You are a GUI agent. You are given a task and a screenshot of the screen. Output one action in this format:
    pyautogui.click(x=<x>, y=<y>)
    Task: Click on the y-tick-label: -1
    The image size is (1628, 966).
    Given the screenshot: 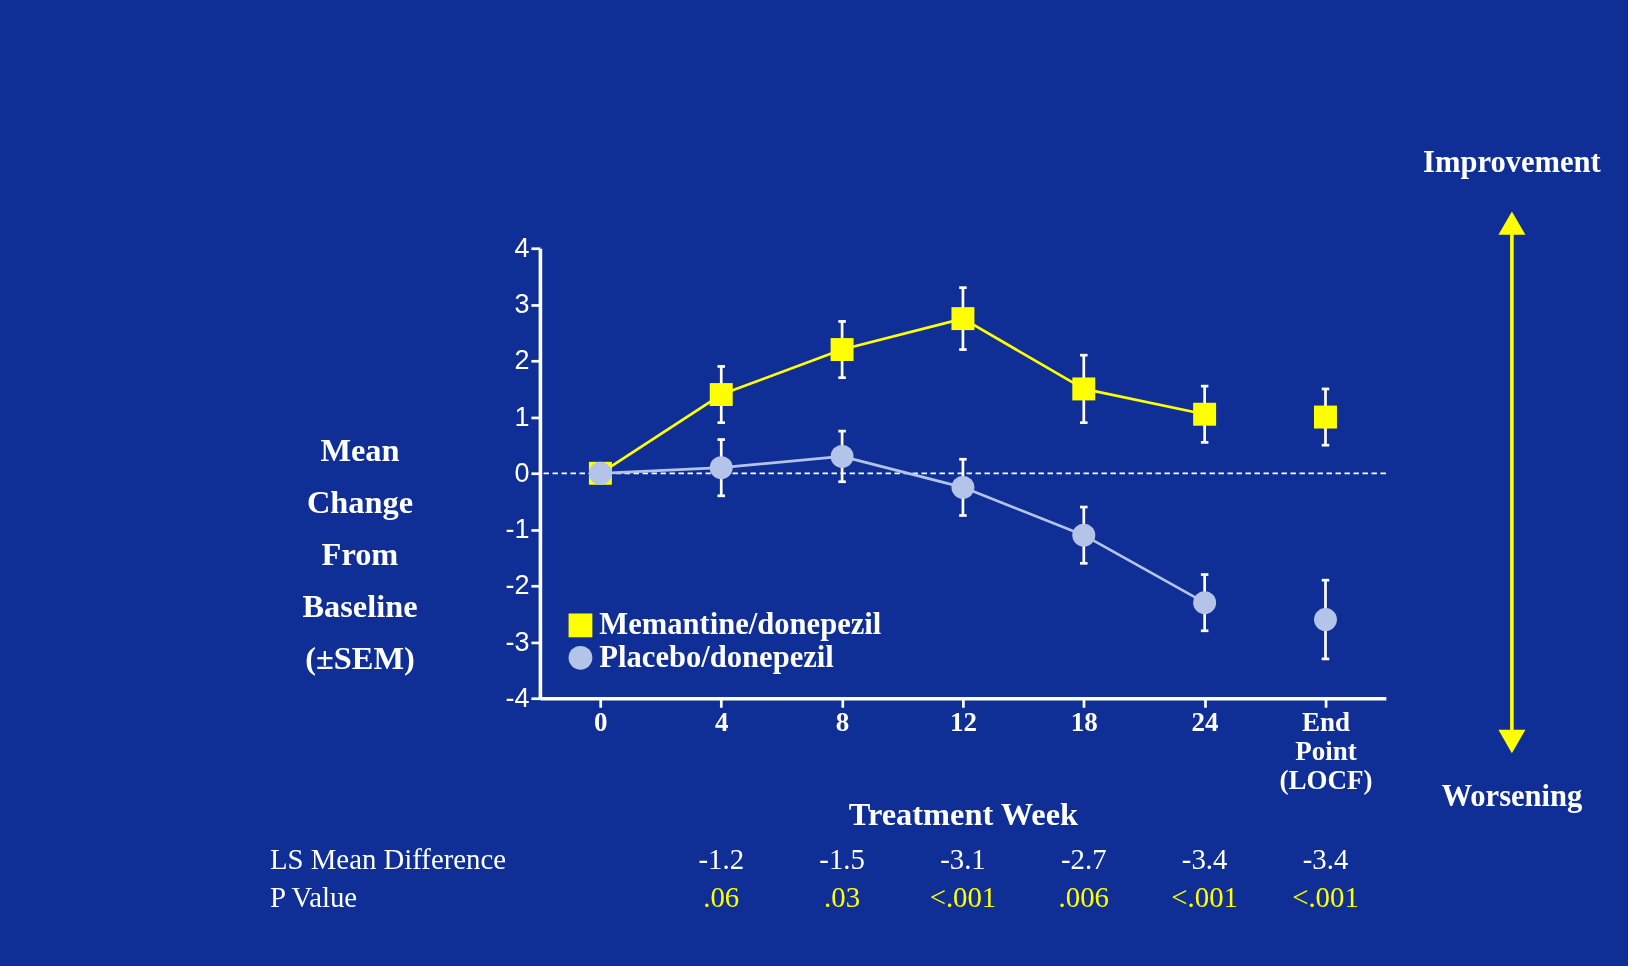 What is the action you would take?
    pyautogui.click(x=517, y=529)
    